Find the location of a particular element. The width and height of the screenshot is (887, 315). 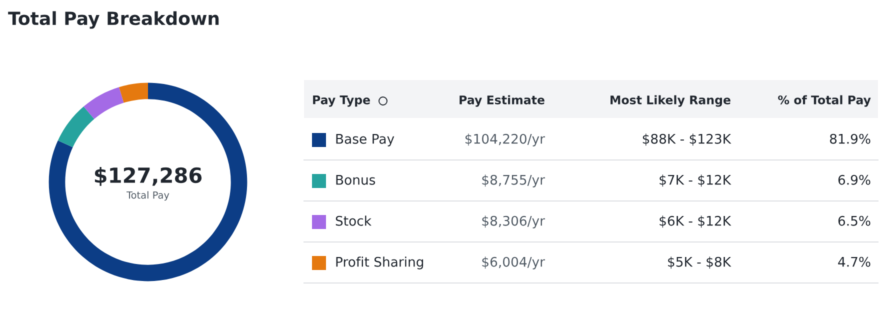

text: Total Pay is located at coordinates (148, 196).